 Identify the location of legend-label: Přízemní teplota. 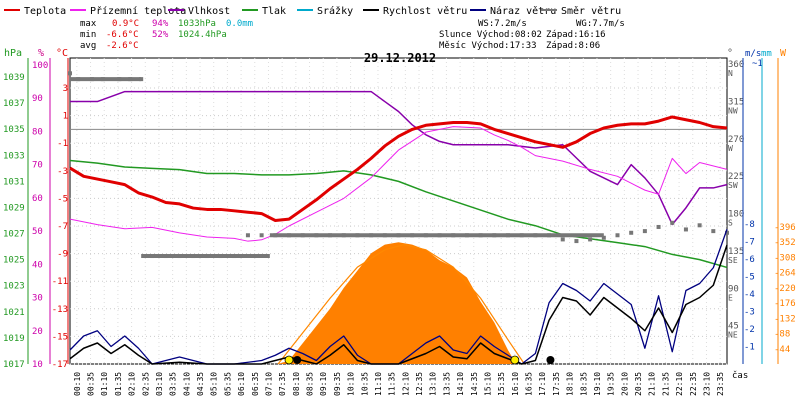
(138, 11).